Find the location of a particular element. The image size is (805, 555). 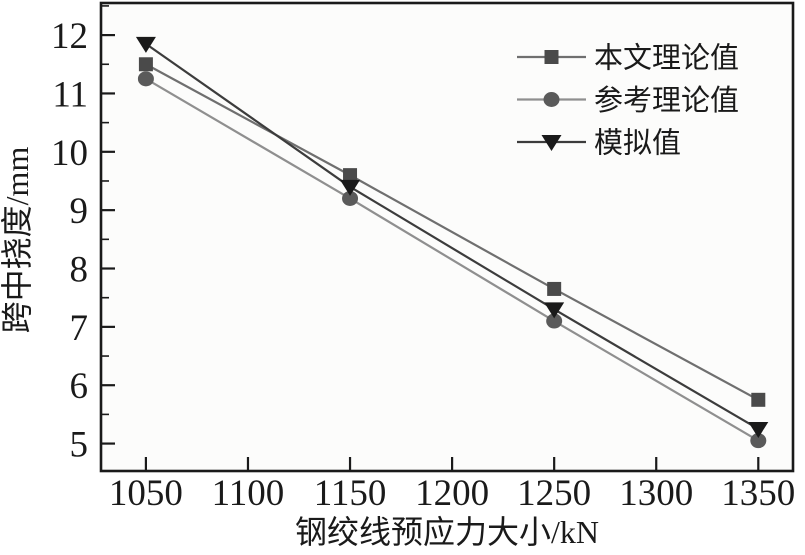

legend-marker-circle-icon is located at coordinates (551, 99).